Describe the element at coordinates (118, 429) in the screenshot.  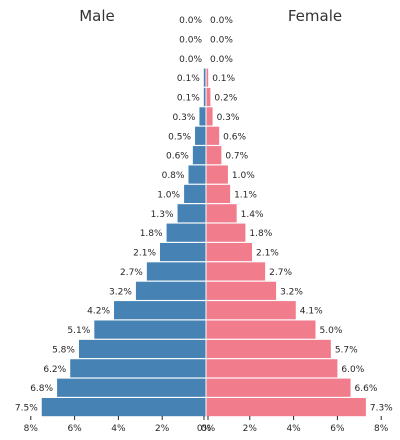
I see `x-tick-label-male: 4%` at that location.